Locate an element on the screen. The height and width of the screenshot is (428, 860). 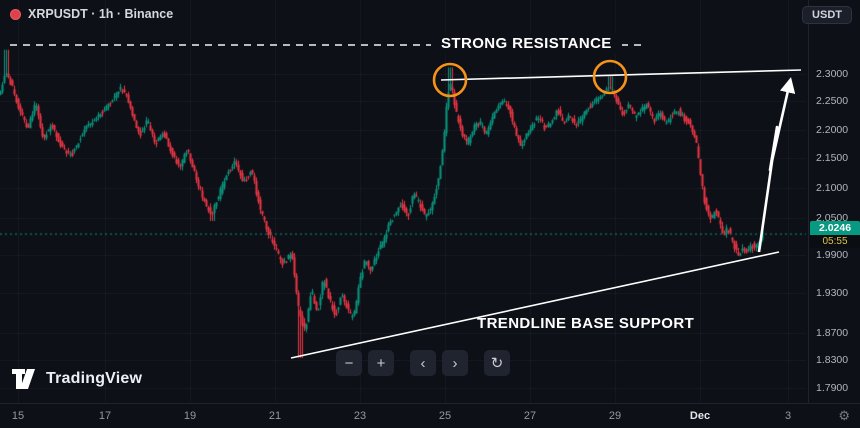
zoom-in-button: + is located at coordinates (381, 363).